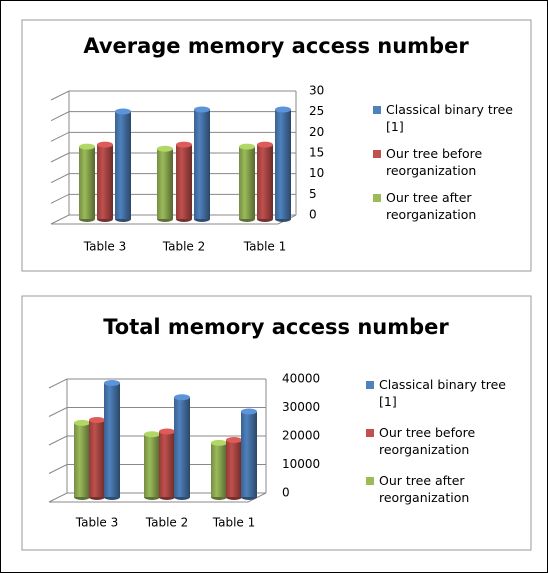 This screenshot has width=548, height=573. What do you see at coordinates (301, 436) in the screenshot?
I see `y-tick-label: 20000` at bounding box center [301, 436].